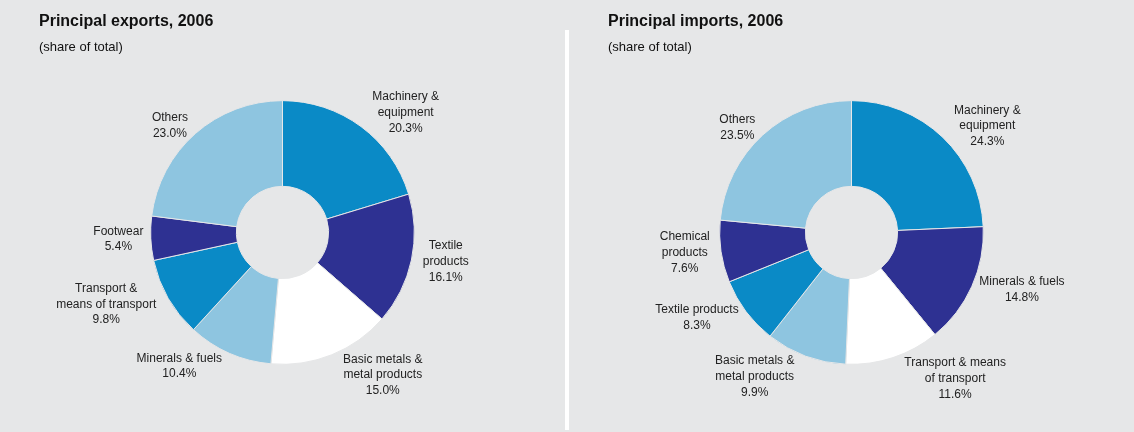 The image size is (1134, 432). Describe the element at coordinates (383, 389) in the screenshot. I see `data-label: 15.0%` at that location.